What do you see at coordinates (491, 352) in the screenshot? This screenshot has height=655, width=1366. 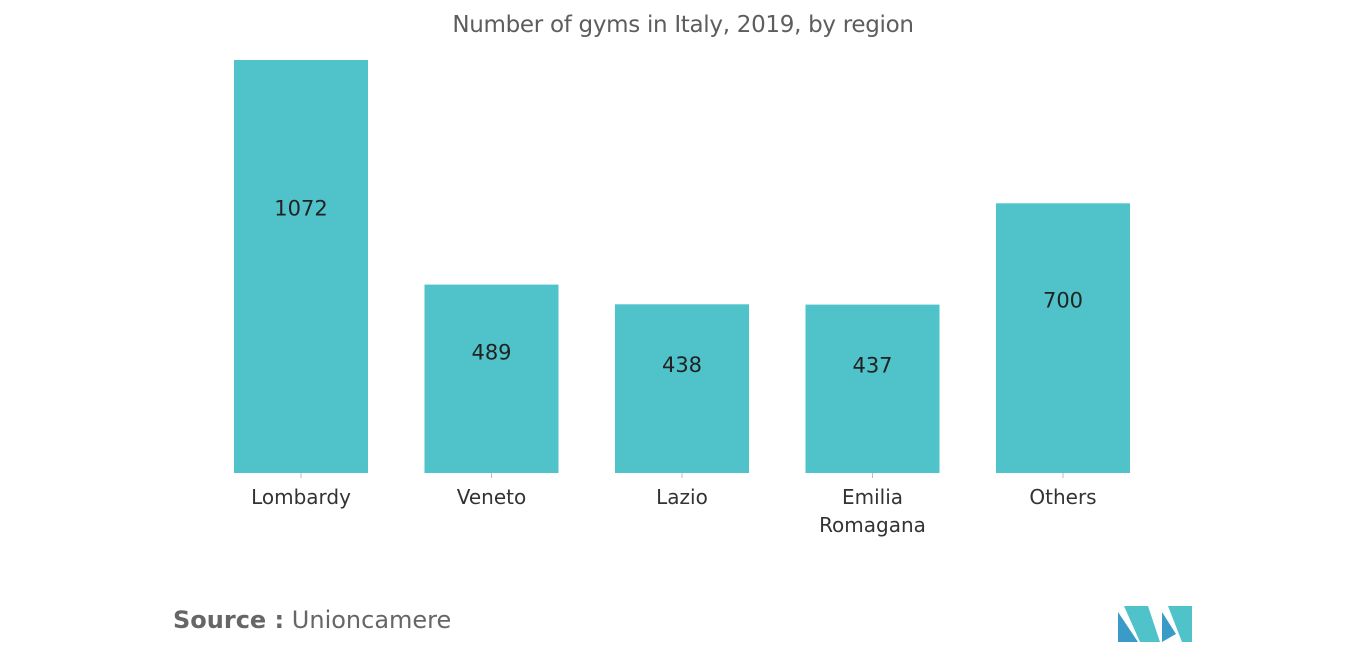 I see `bar-value-label: 489` at bounding box center [491, 352].